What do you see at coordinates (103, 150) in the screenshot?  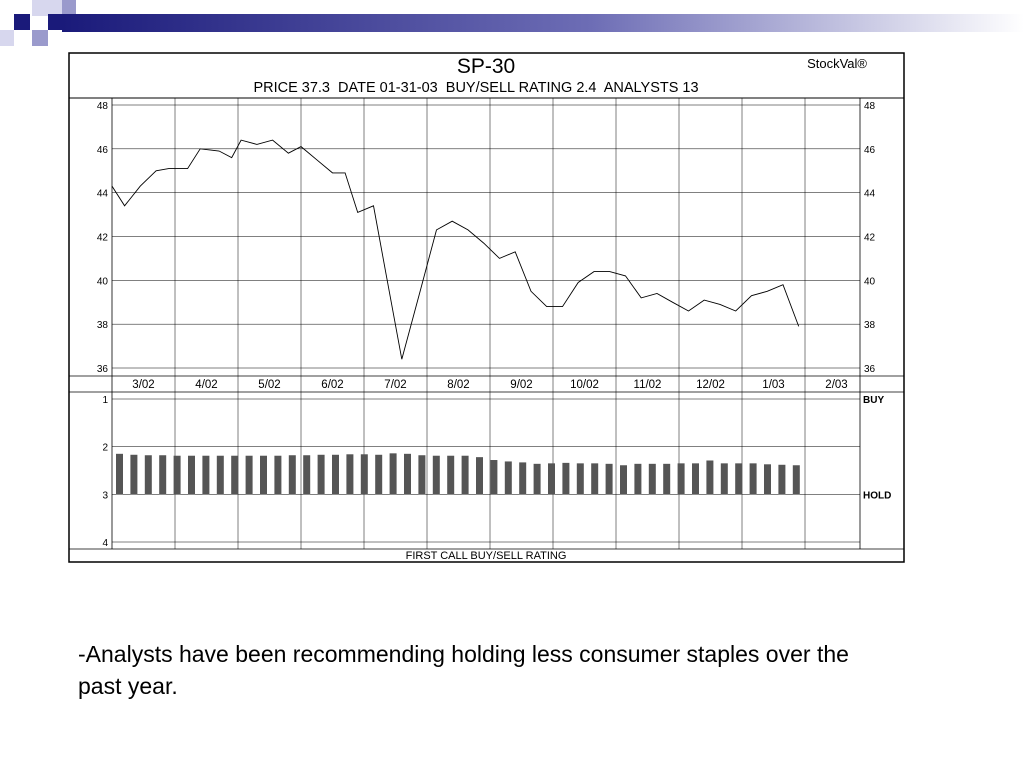 I see `price-tick-label: 46` at bounding box center [103, 150].